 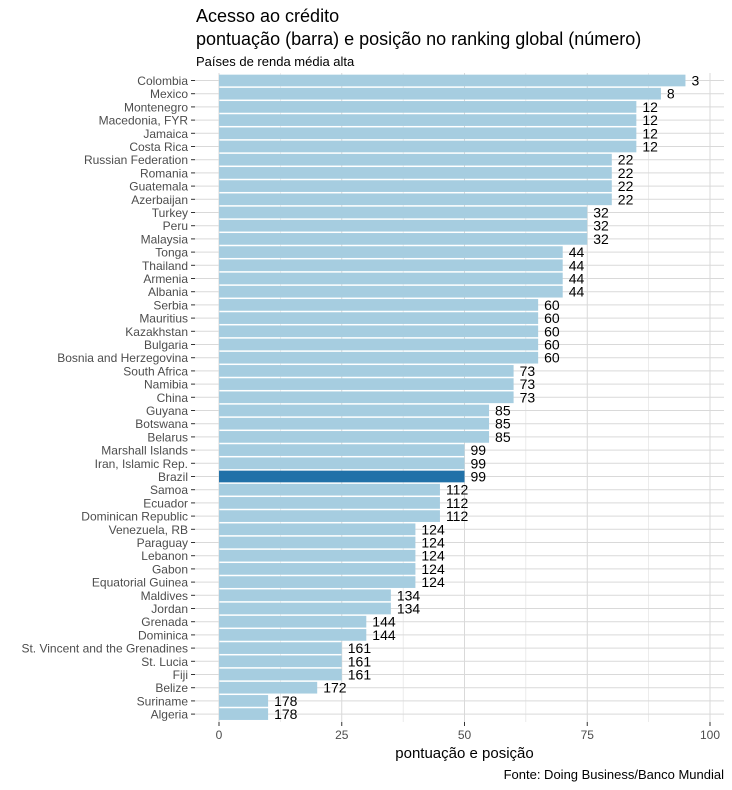 What do you see at coordinates (695, 81) in the screenshot?
I see `data-label: 3` at bounding box center [695, 81].